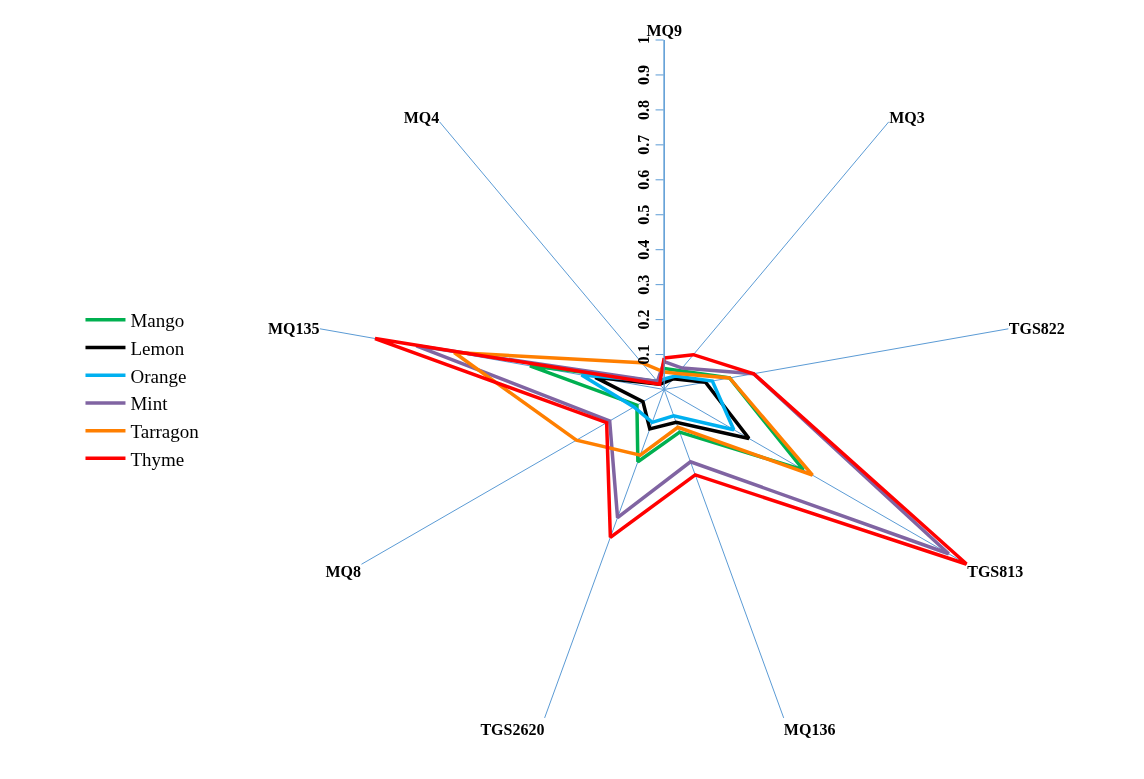 The image size is (1144, 779). What do you see at coordinates (644, 354) in the screenshot?
I see `y-tick-label: 0.1` at bounding box center [644, 354].